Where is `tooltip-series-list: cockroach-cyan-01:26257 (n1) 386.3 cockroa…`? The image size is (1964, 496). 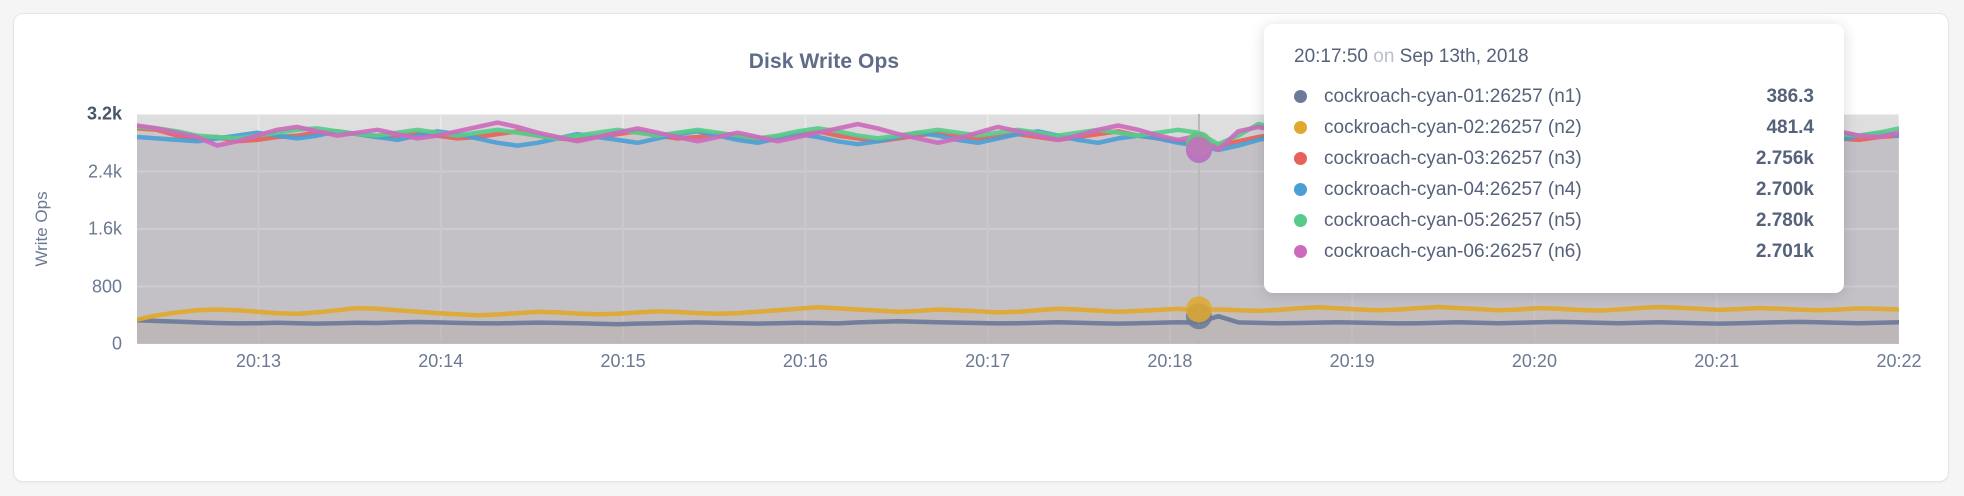
tooltip-series-list: cockroach-cyan-01:26257 (n1) 386.3 cockroa… is located at coordinates (1554, 174).